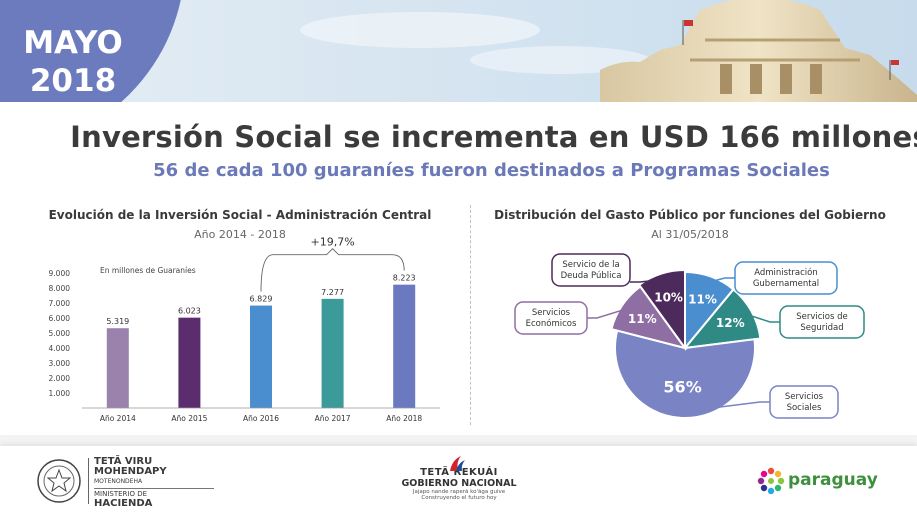 The image size is (917, 514). I want to click on bar-value-label: 5.319, so click(117, 321).